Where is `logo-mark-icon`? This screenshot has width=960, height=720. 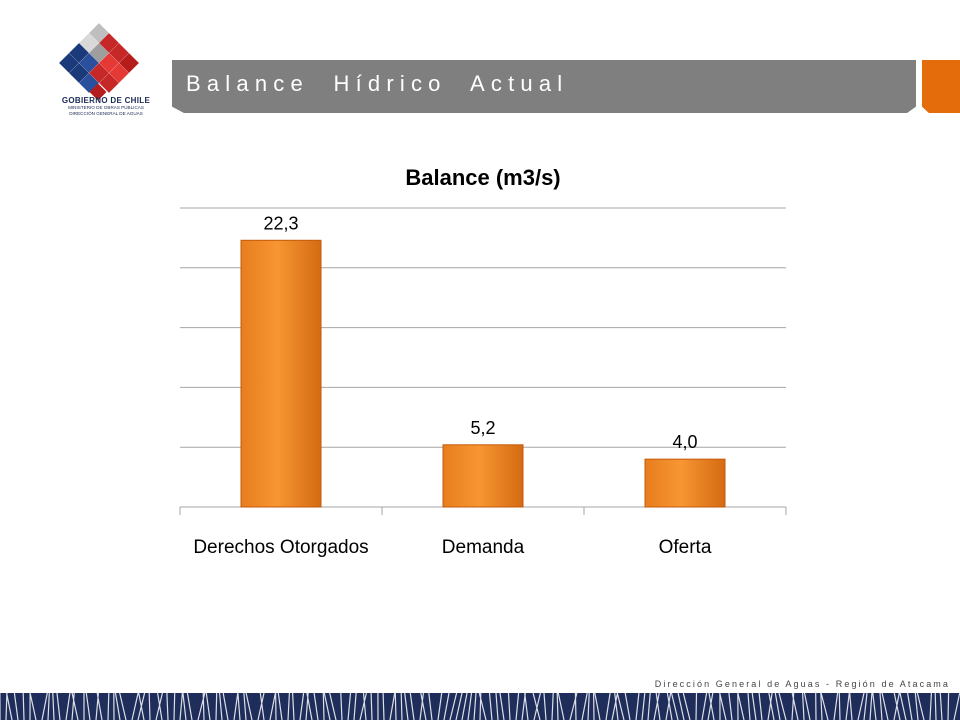
logo-mark-icon is located at coordinates (99, 62).